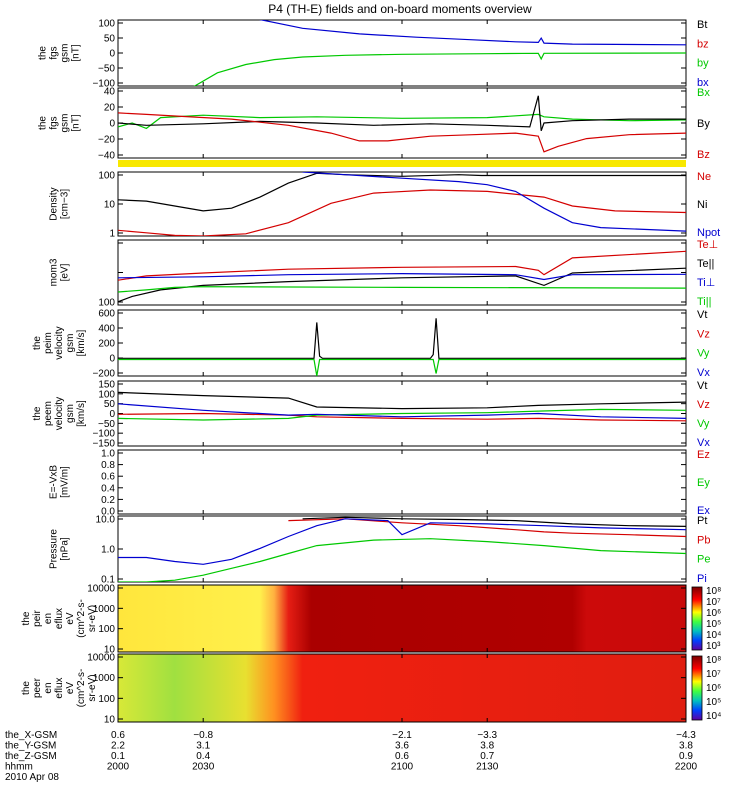 This screenshot has width=750, height=800. I want to click on legend-entry: Ey, so click(703, 483).